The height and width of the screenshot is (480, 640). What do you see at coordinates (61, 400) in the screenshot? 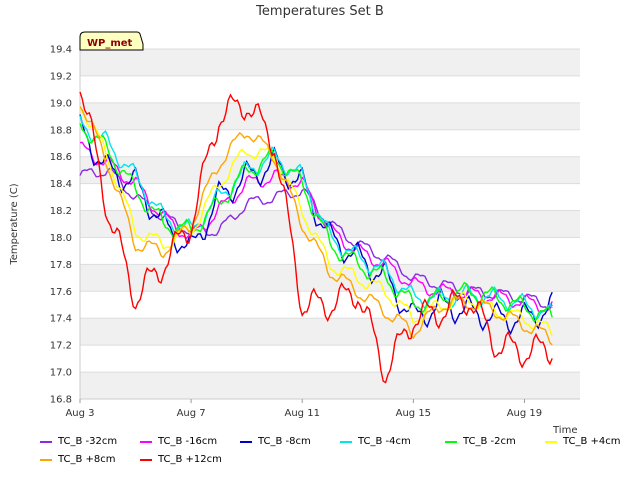
I see `y-tick-label: 16.8` at bounding box center [61, 400].